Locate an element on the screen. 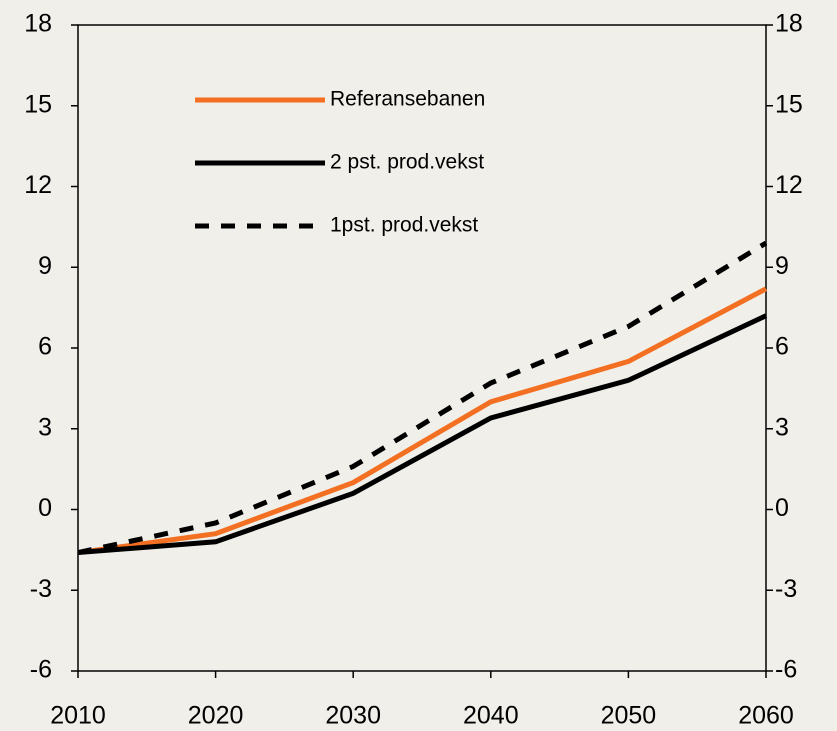 The height and width of the screenshot is (731, 837). y2-tick-label: 3 is located at coordinates (782, 427).